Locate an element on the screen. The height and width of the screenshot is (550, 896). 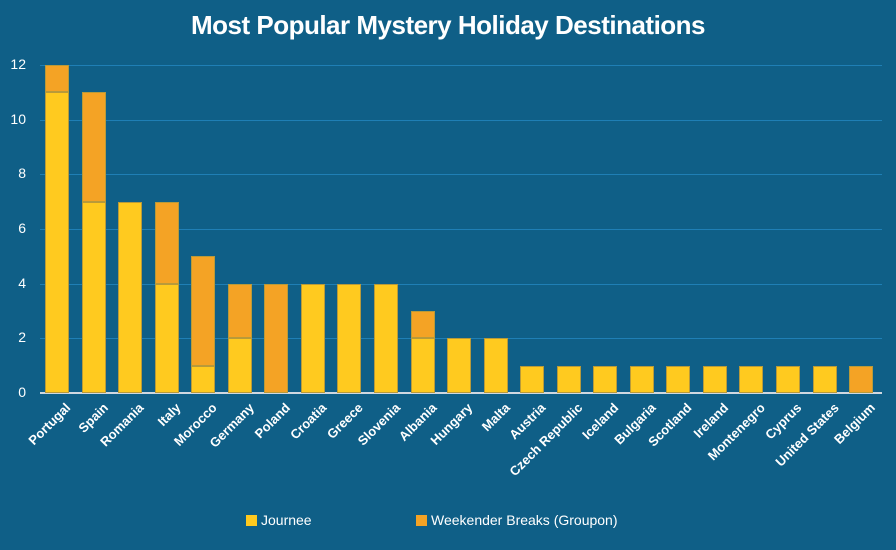
bar-cyprus is located at coordinates (788, 379).